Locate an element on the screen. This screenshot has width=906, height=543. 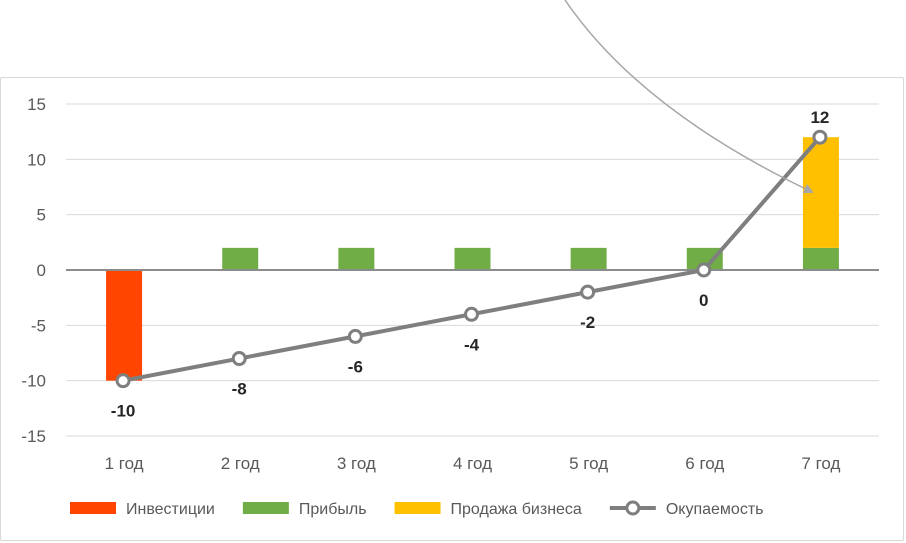
data-label: -2 is located at coordinates (587, 322).